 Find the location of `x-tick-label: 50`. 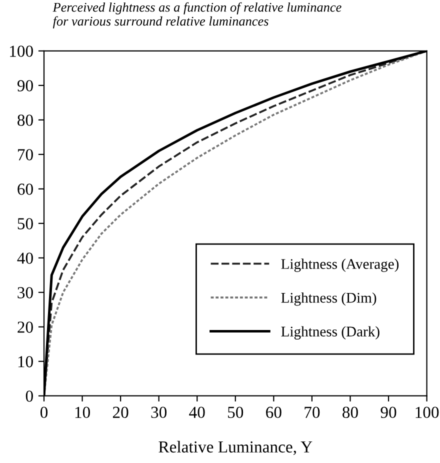

x-tick-label: 50 is located at coordinates (236, 412).